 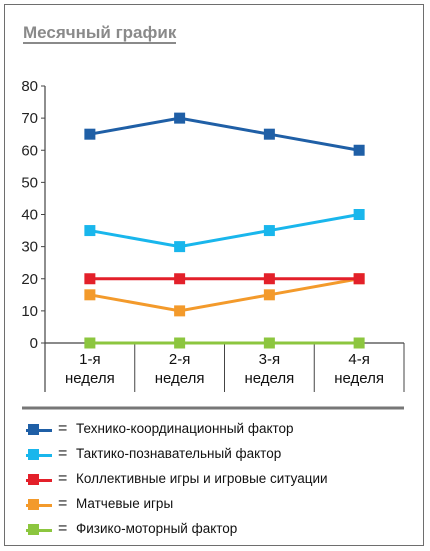 What do you see at coordinates (29, 247) in the screenshot?
I see `y-tick-label: 30` at bounding box center [29, 247].